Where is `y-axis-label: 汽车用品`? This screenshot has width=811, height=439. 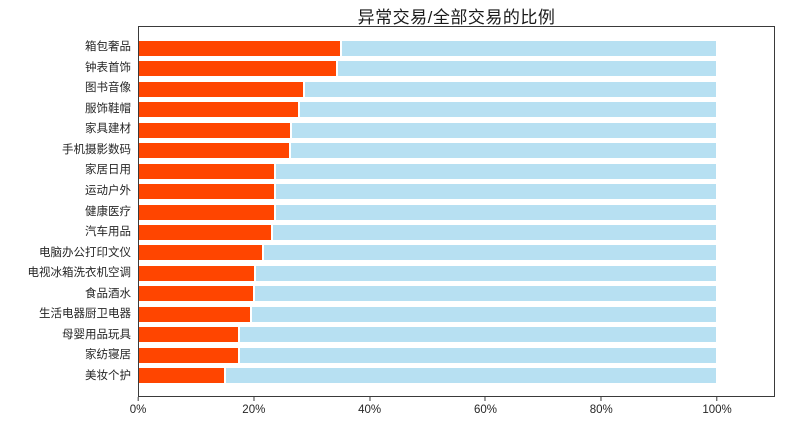
y-axis-label: 汽车用品 is located at coordinates (108, 232).